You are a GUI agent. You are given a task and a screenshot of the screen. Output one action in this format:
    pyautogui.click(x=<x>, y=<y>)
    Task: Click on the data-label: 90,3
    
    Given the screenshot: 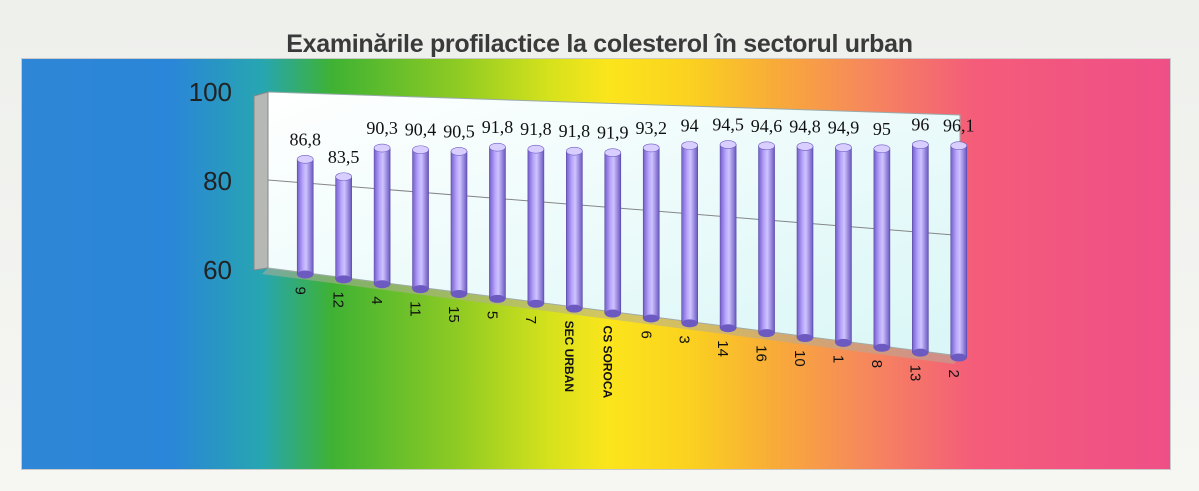 What is the action you would take?
    pyautogui.click(x=382, y=128)
    